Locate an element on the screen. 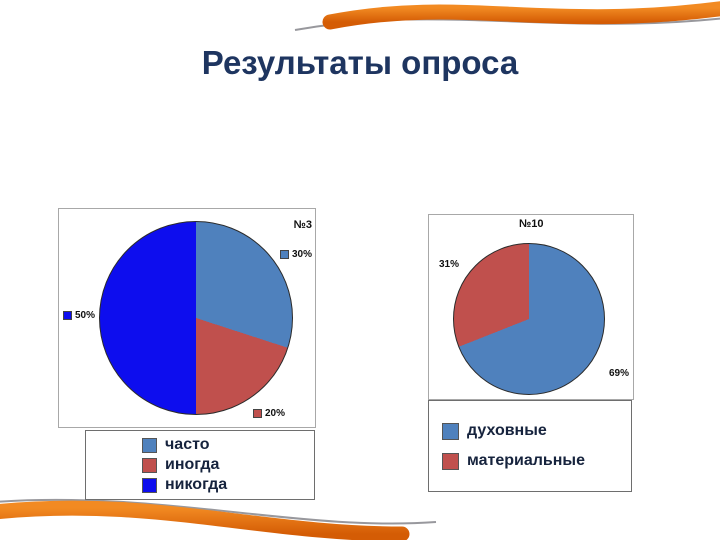  top-ribbon-gray-line is located at coordinates (507, 24).